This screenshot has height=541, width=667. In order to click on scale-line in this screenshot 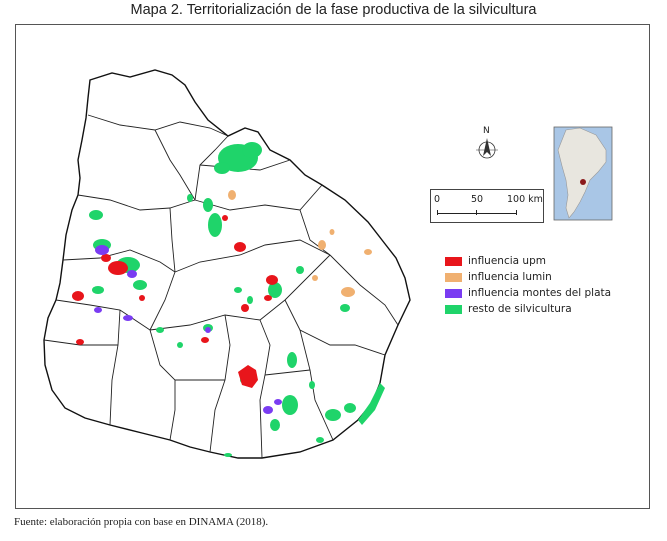, I will do `click(477, 213)`.